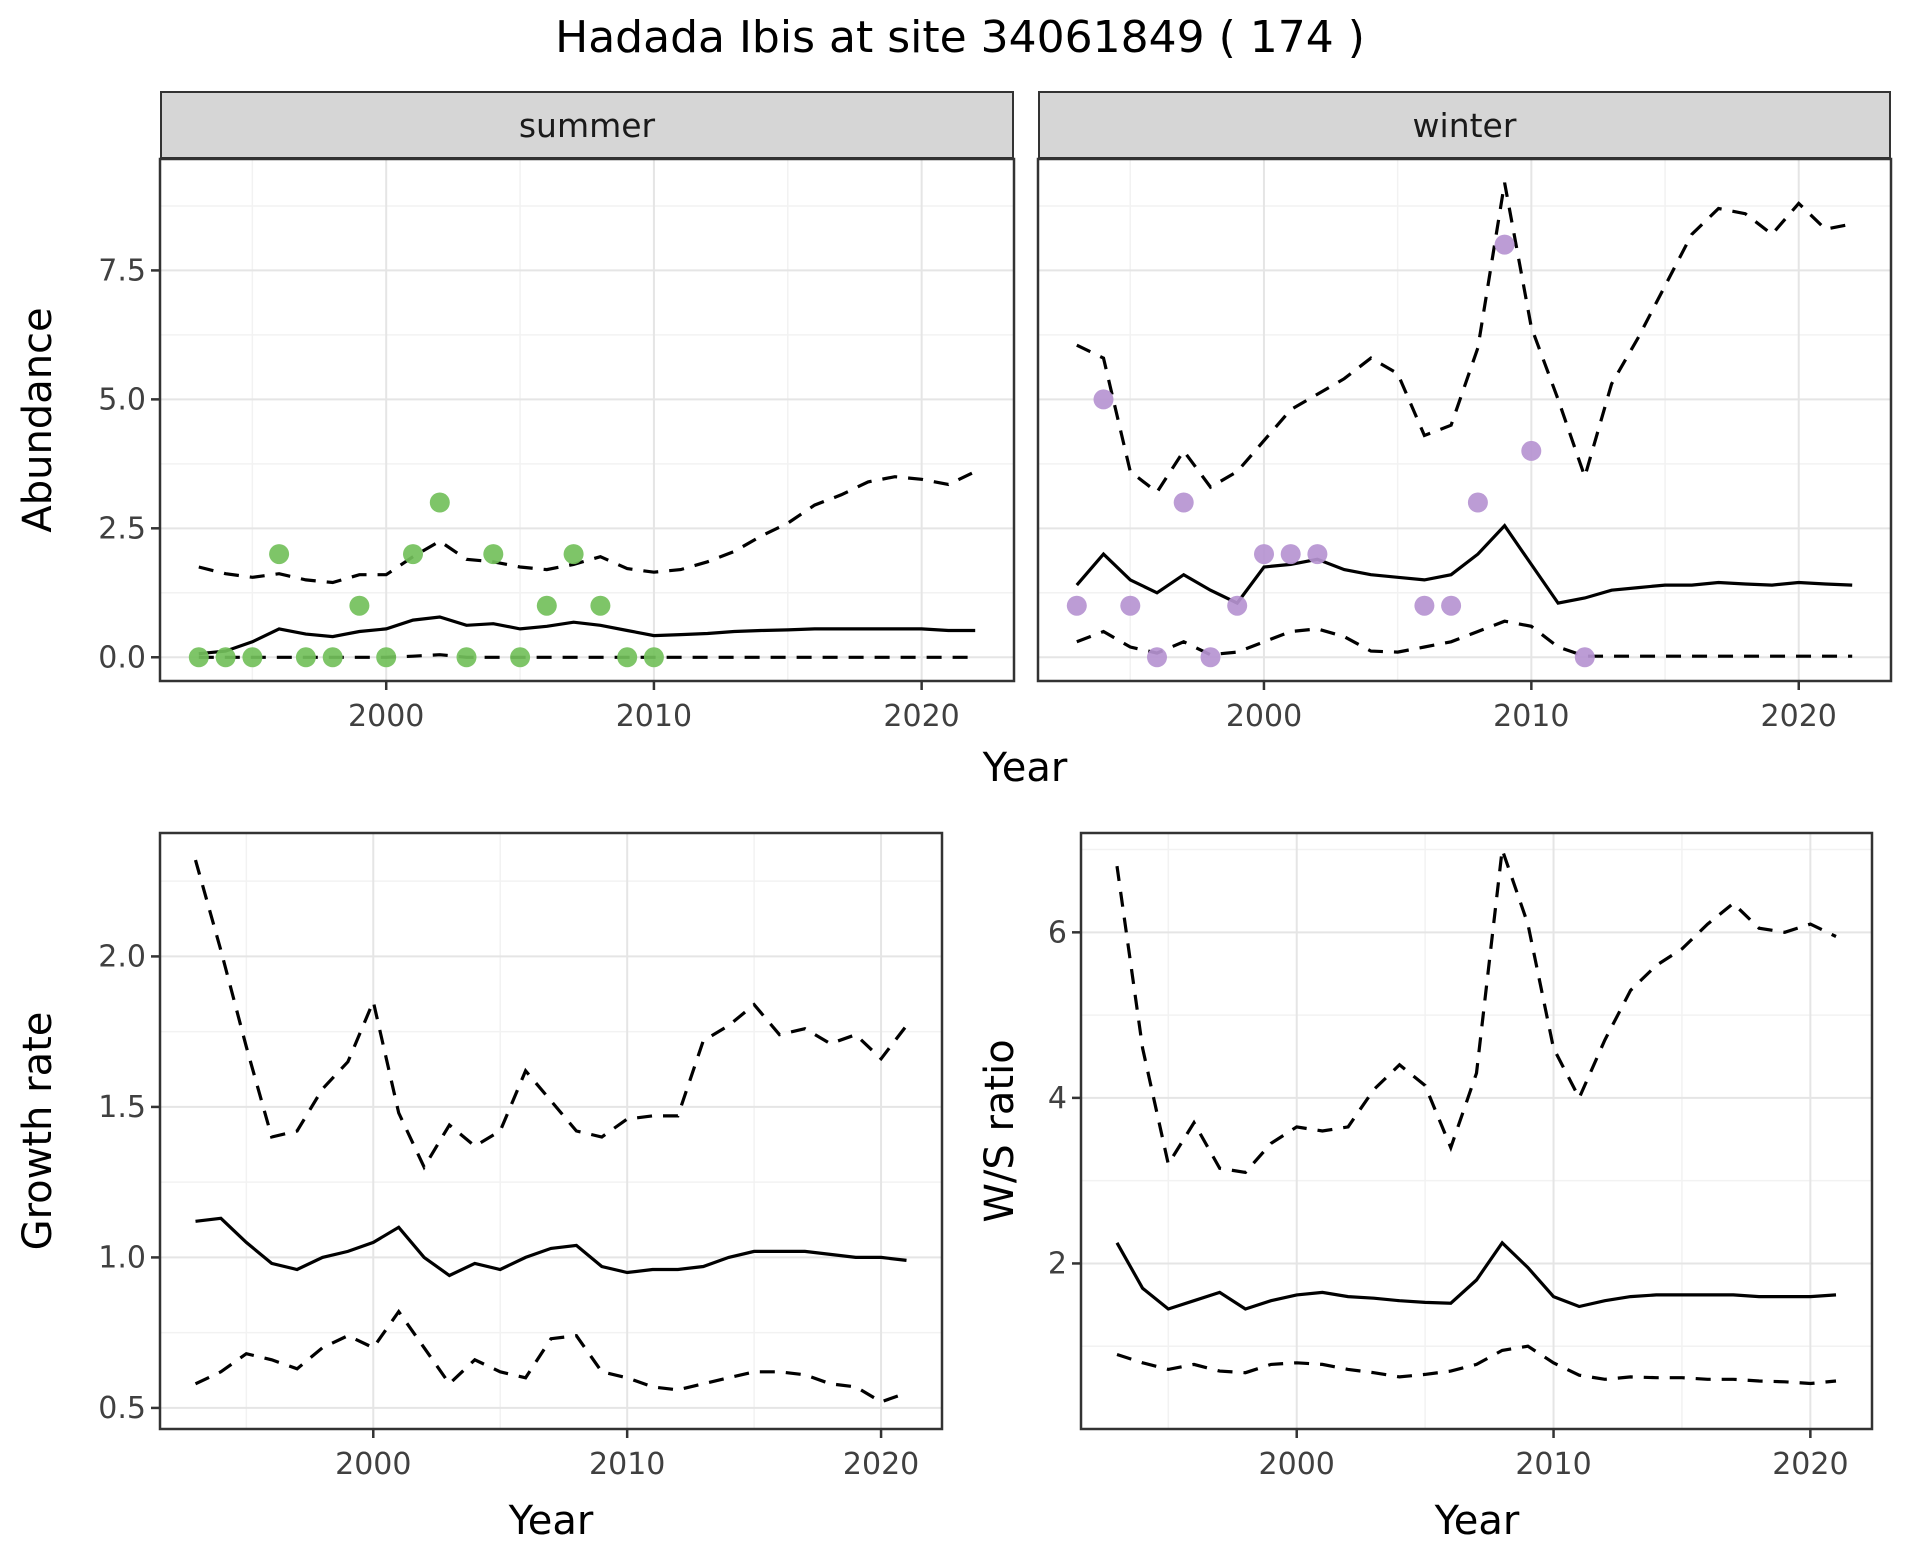 The height and width of the screenshot is (1560, 1920). I want to click on svg-text: 6, so click(1057, 932).